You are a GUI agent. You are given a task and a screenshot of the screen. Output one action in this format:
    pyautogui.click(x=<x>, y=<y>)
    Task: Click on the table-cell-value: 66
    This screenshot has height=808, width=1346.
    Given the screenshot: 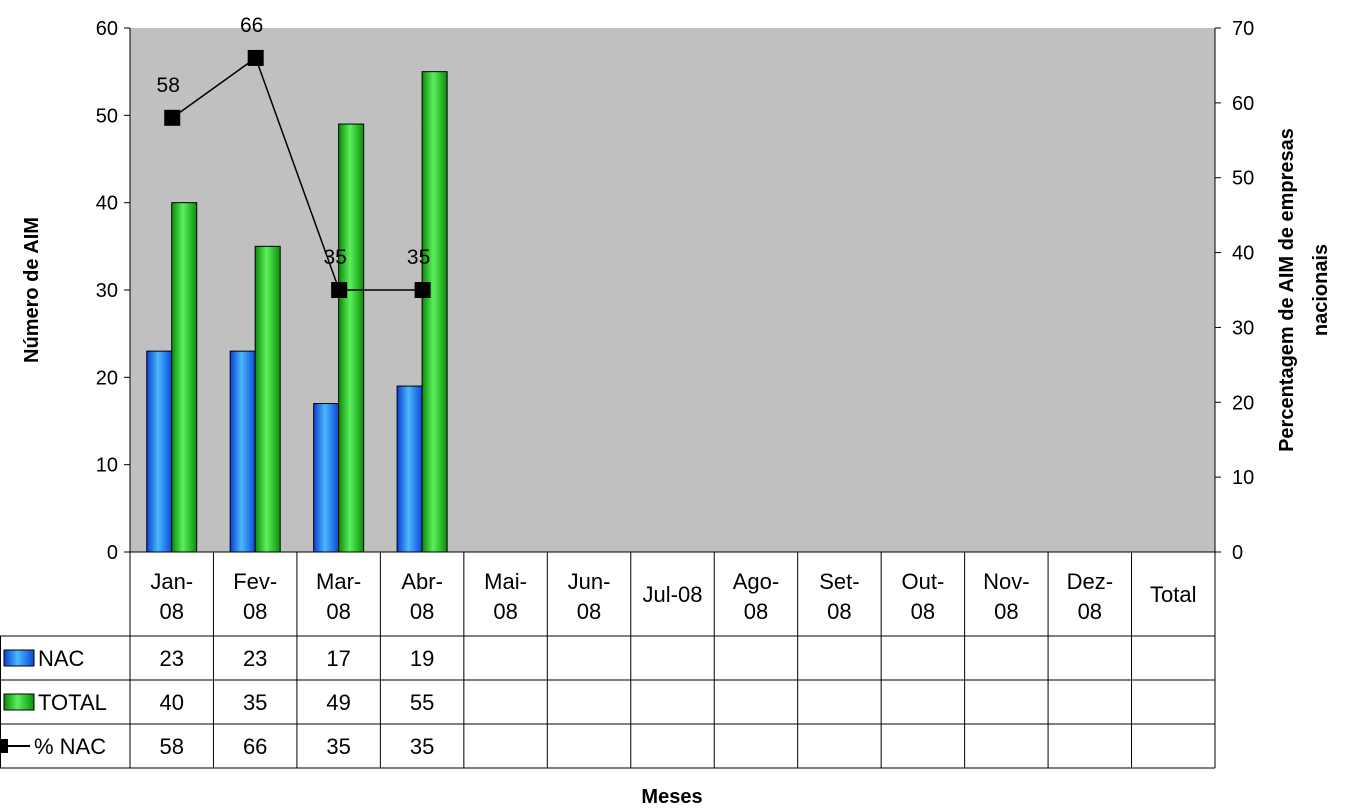 What is the action you would take?
    pyautogui.click(x=255, y=746)
    